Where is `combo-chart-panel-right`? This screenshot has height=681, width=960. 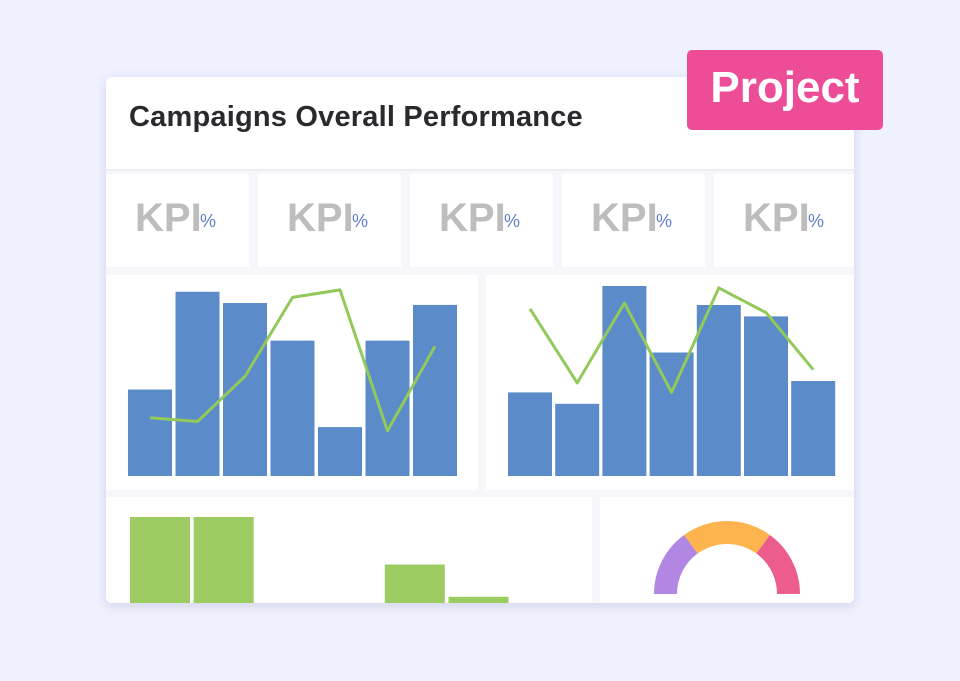
combo-chart-panel-right is located at coordinates (670, 382).